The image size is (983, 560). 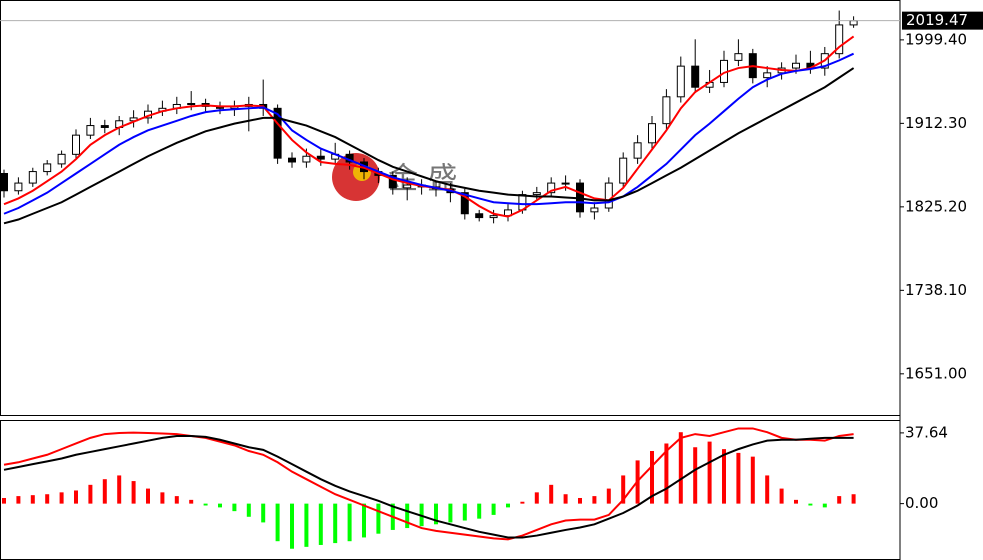 I want to click on y-tick-label: 1651.00, so click(x=936, y=373).